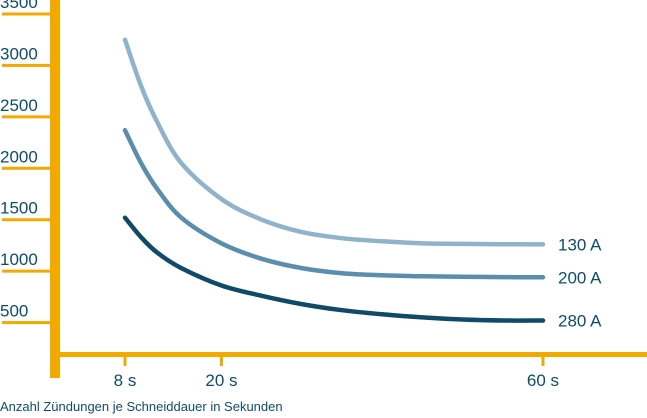 This screenshot has height=418, width=647. Describe the element at coordinates (125, 380) in the screenshot. I see `x-tick-label: 8 s` at that location.